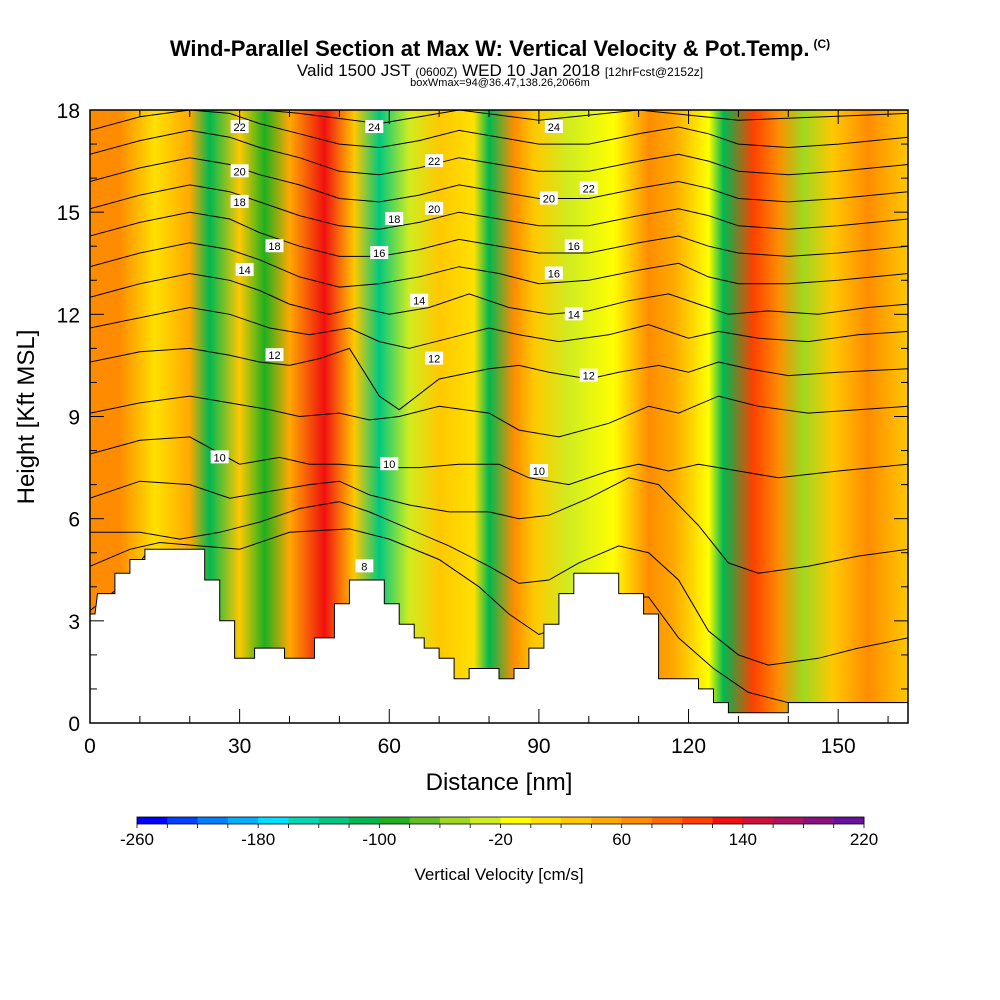  I want to click on y-tick-label: 12, so click(68, 315).